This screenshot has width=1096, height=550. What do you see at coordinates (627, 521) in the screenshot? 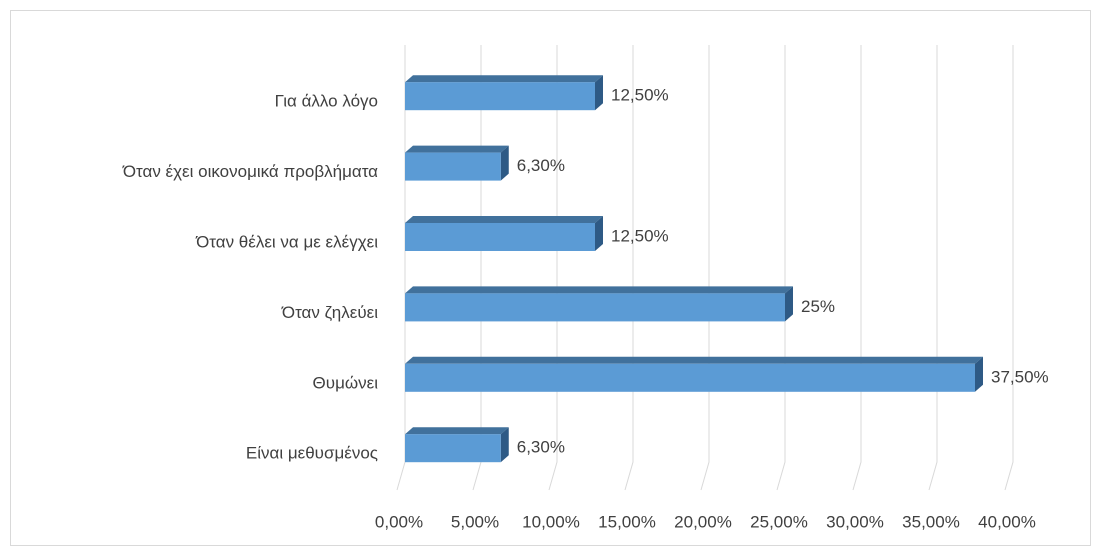
I see `x-tick-label: 15,00%` at bounding box center [627, 521].